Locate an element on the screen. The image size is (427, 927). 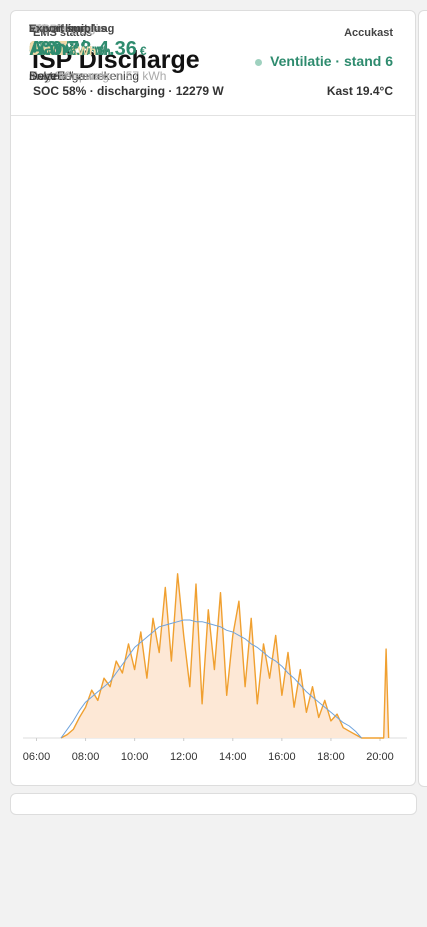
value-text: 0.277 is located at coordinates (54, 49).